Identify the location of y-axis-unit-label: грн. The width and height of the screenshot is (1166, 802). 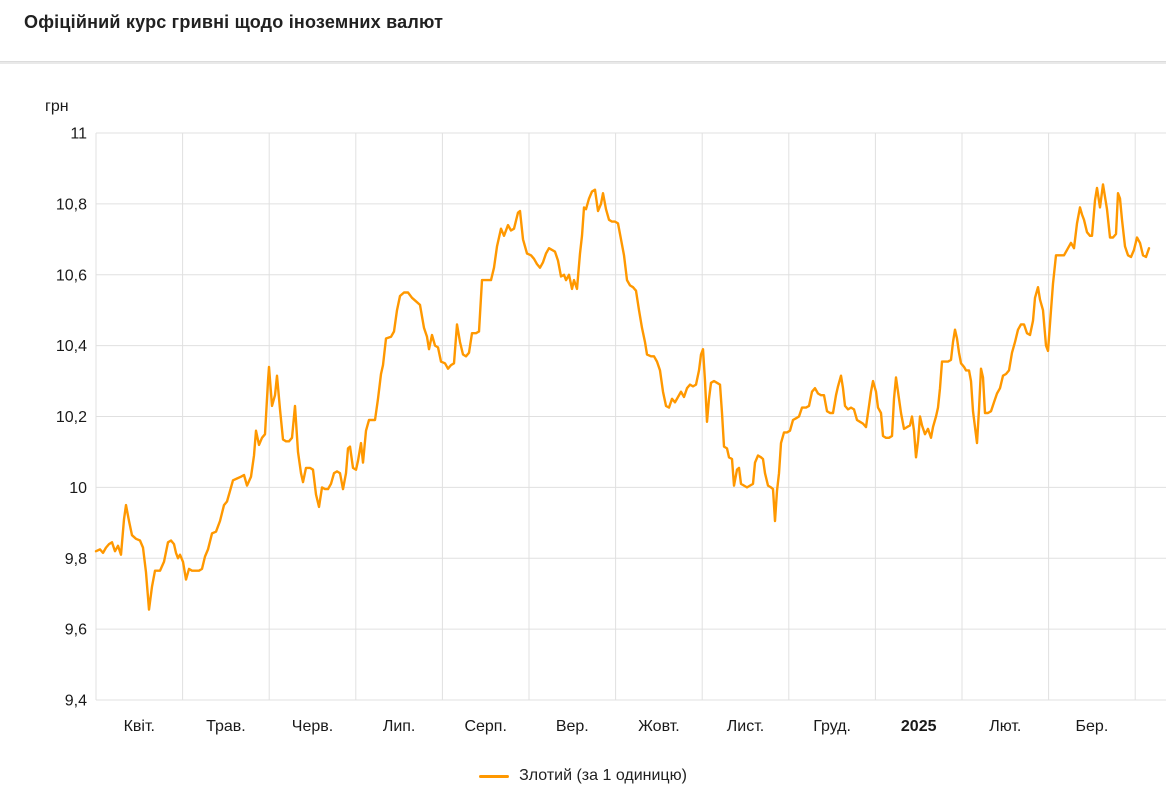
(57, 106).